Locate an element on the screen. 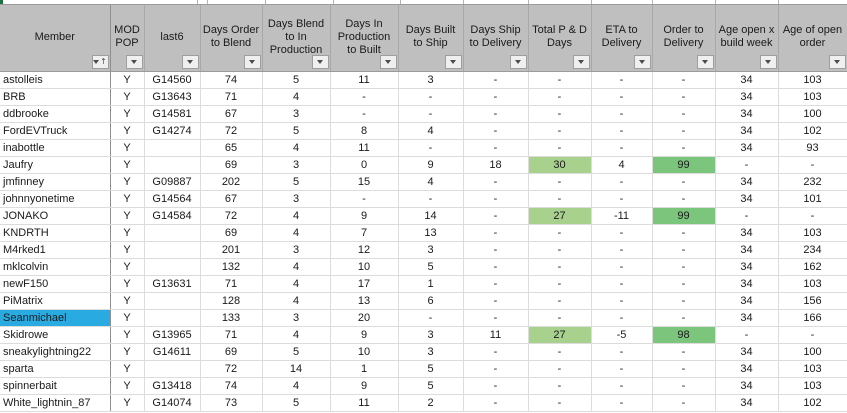  cell-member: spinnerbait is located at coordinates (55, 386).